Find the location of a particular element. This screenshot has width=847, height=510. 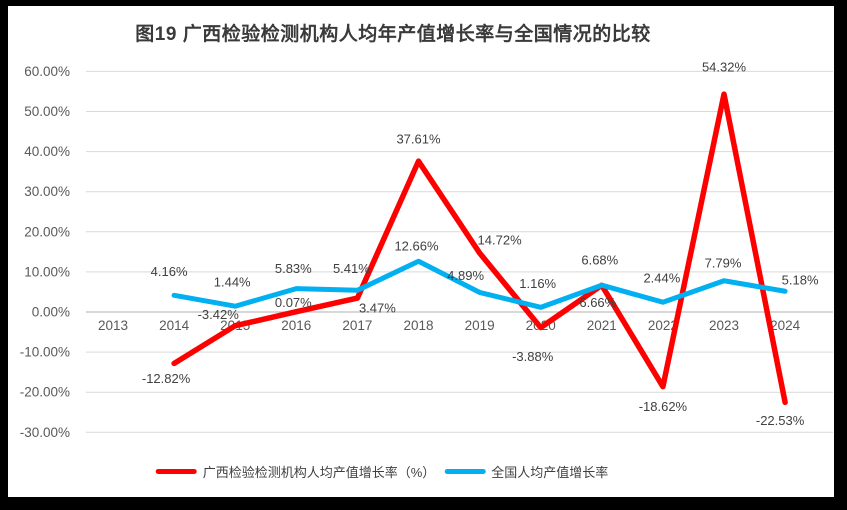

legend-item: 广西检验检测机构人均产值增长率（%） is located at coordinates (295, 471).